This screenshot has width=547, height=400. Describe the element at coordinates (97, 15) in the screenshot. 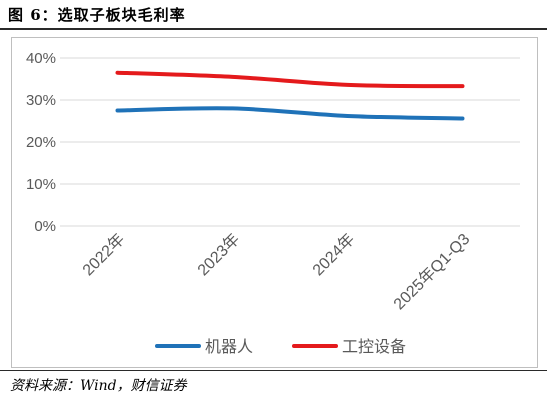

I see `figure-title: 图 6：选取子板块毛利率` at that location.